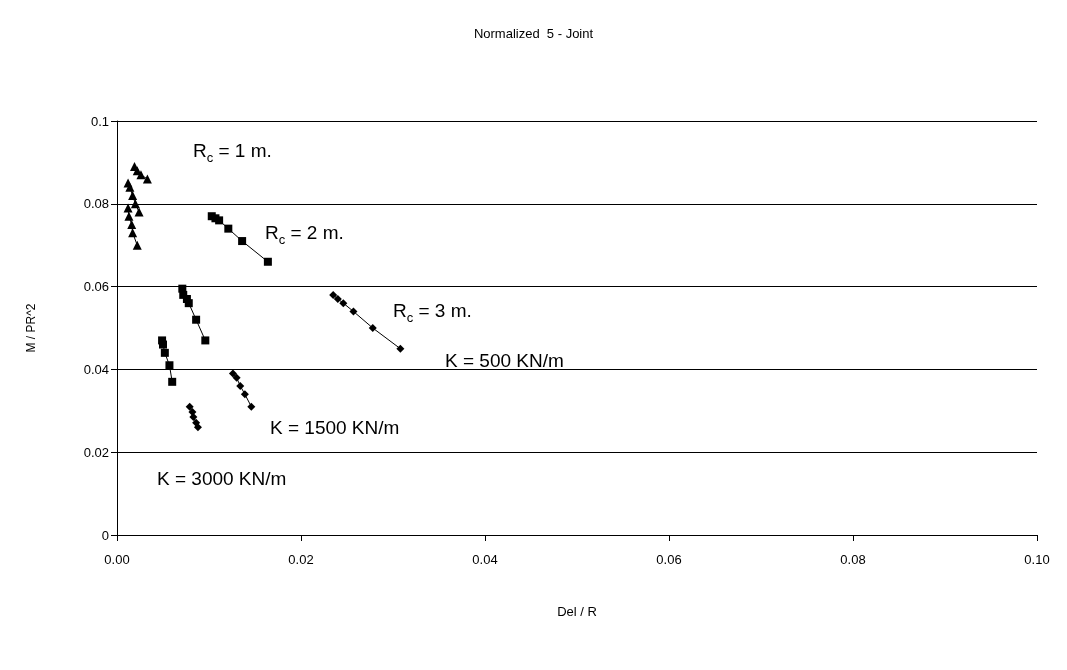 This screenshot has width=1067, height=670. What do you see at coordinates (31, 328) in the screenshot?
I see `y-axis-title: M / PR^2` at bounding box center [31, 328].